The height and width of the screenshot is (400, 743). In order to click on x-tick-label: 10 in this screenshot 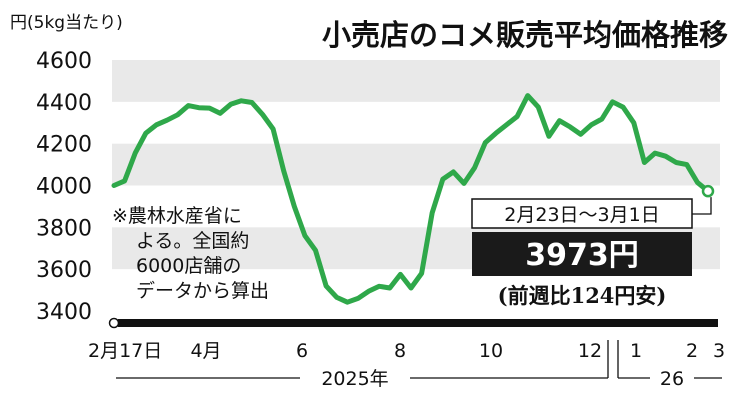, I will do `click(491, 351)`.